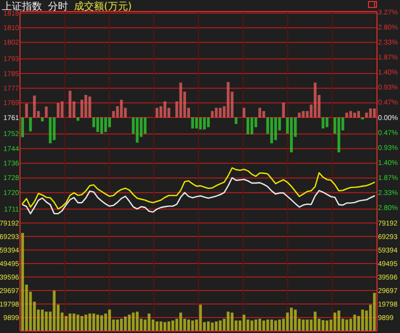 The width and height of the screenshot is (400, 333). What do you see at coordinates (103, 6) in the screenshot?
I see `annotation: 成交额(万元)` at bounding box center [103, 6].